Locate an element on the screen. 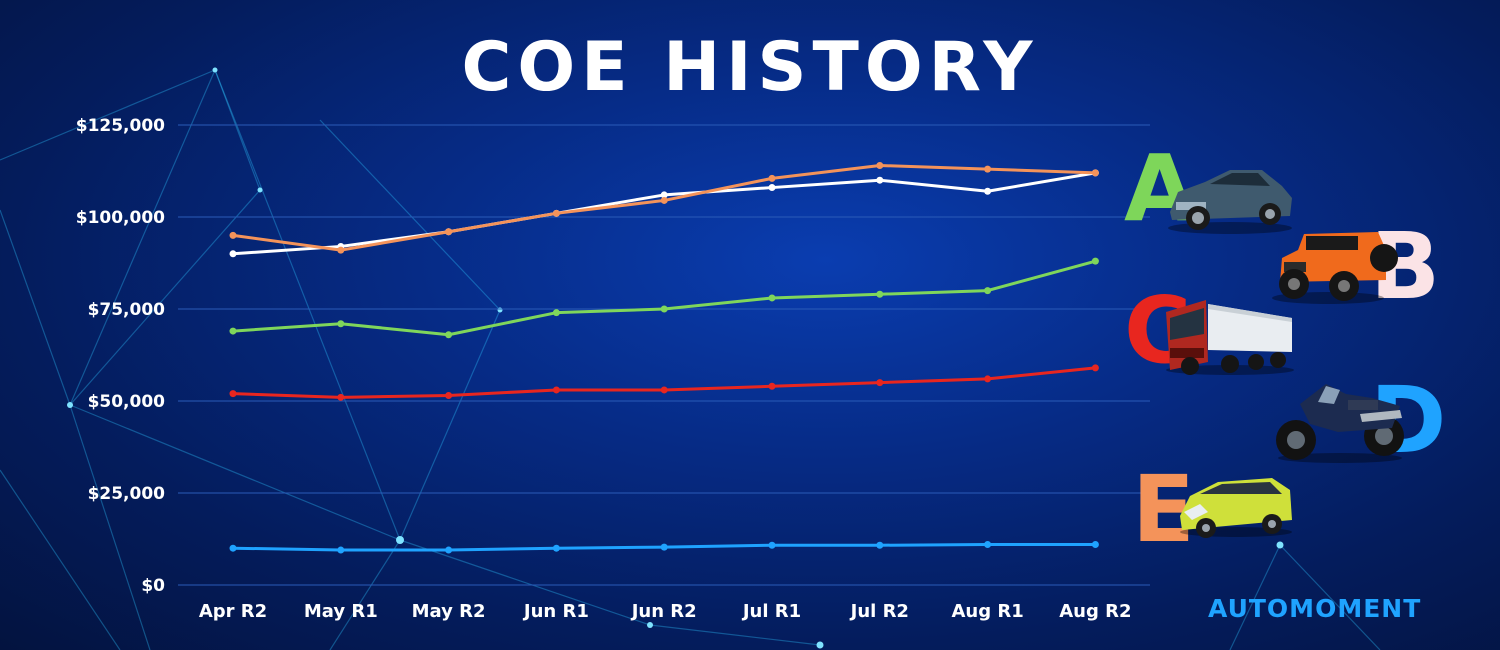  chart-title: COE HISTORY is located at coordinates (750, 67).